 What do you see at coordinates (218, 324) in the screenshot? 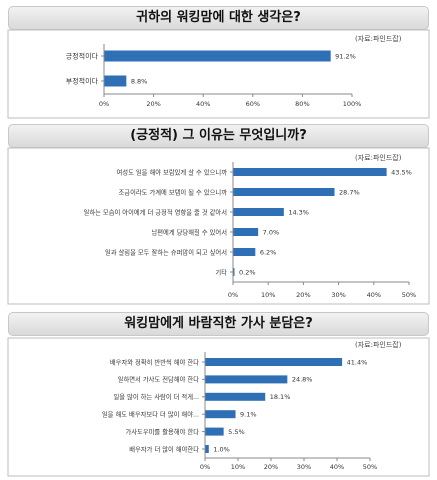
I see `chart-3-title: 워킹맘에게 바람직한 가사 분담은?` at bounding box center [218, 324].